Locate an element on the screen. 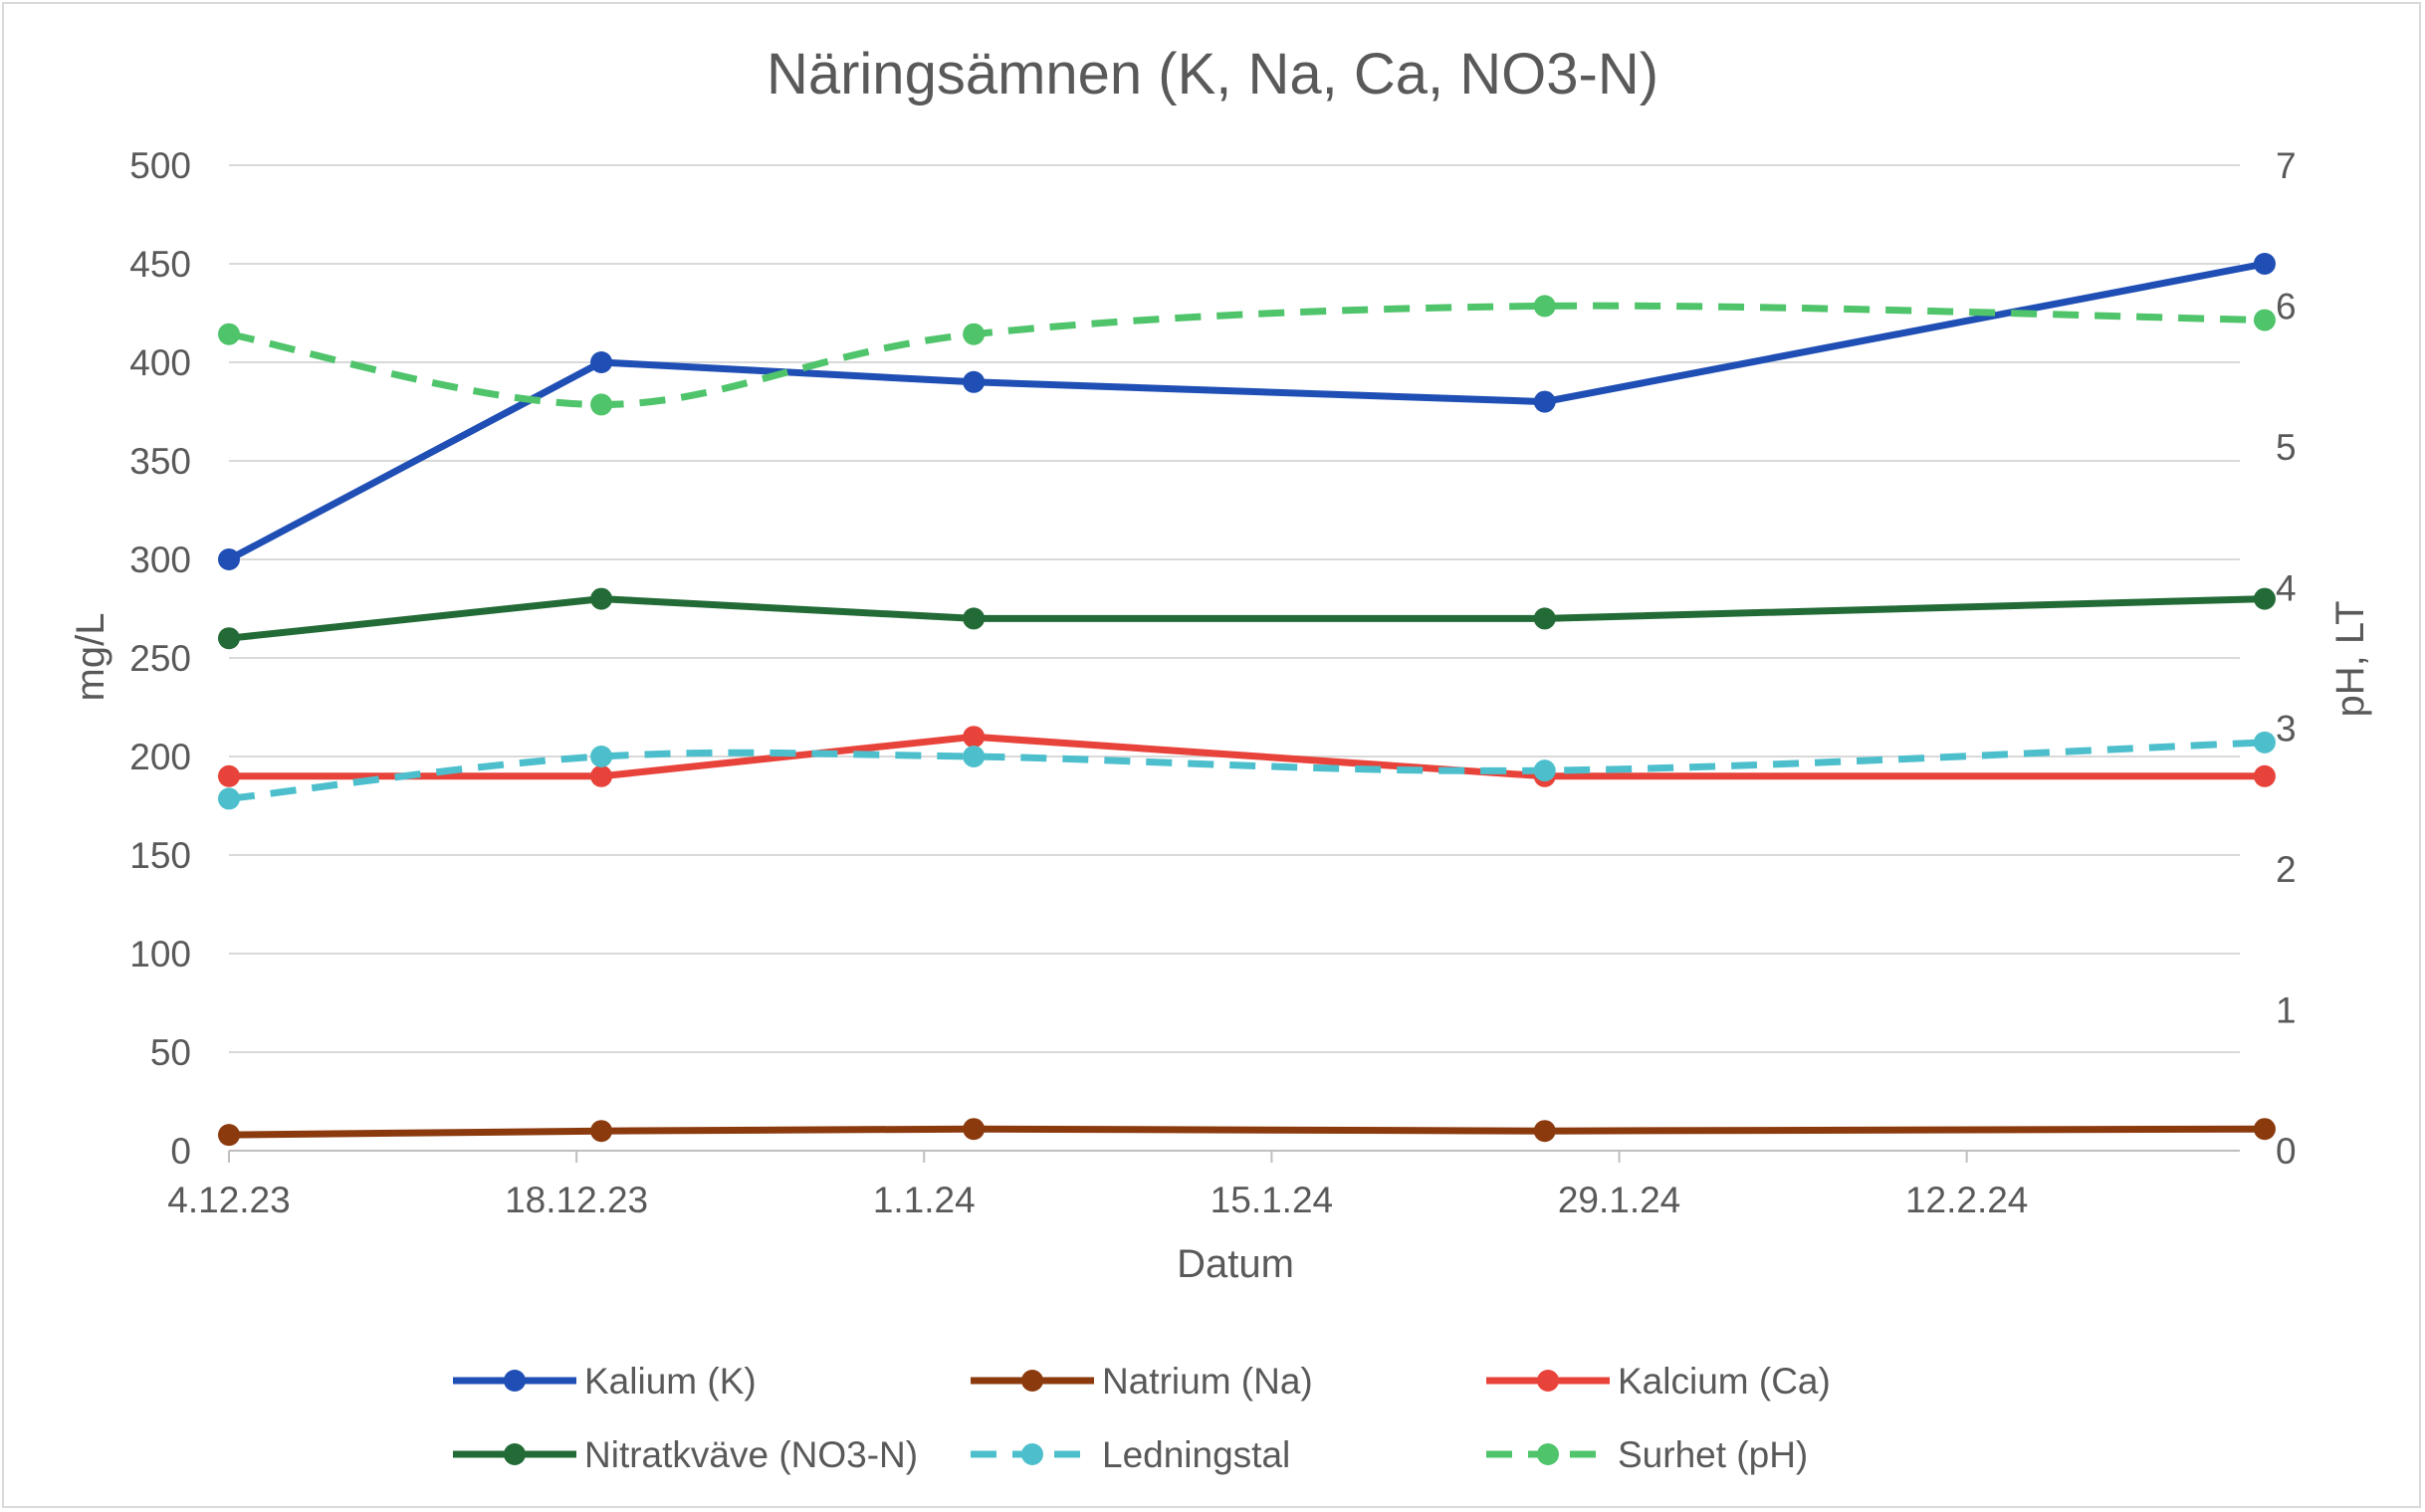  legend-item: Ledningstal is located at coordinates (1130, 1454).